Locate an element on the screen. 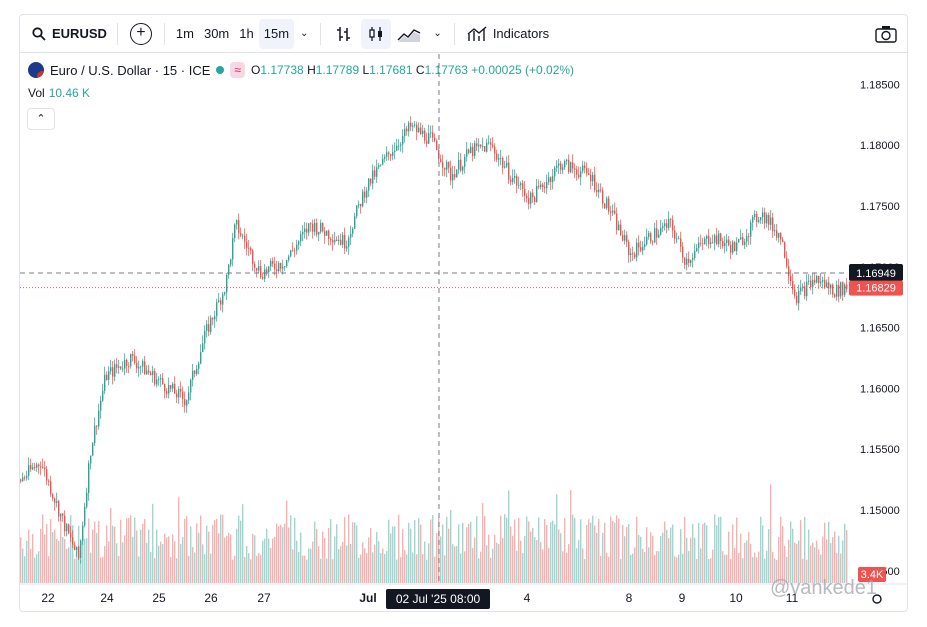  indicators-button: Indicators is located at coordinates (508, 34).